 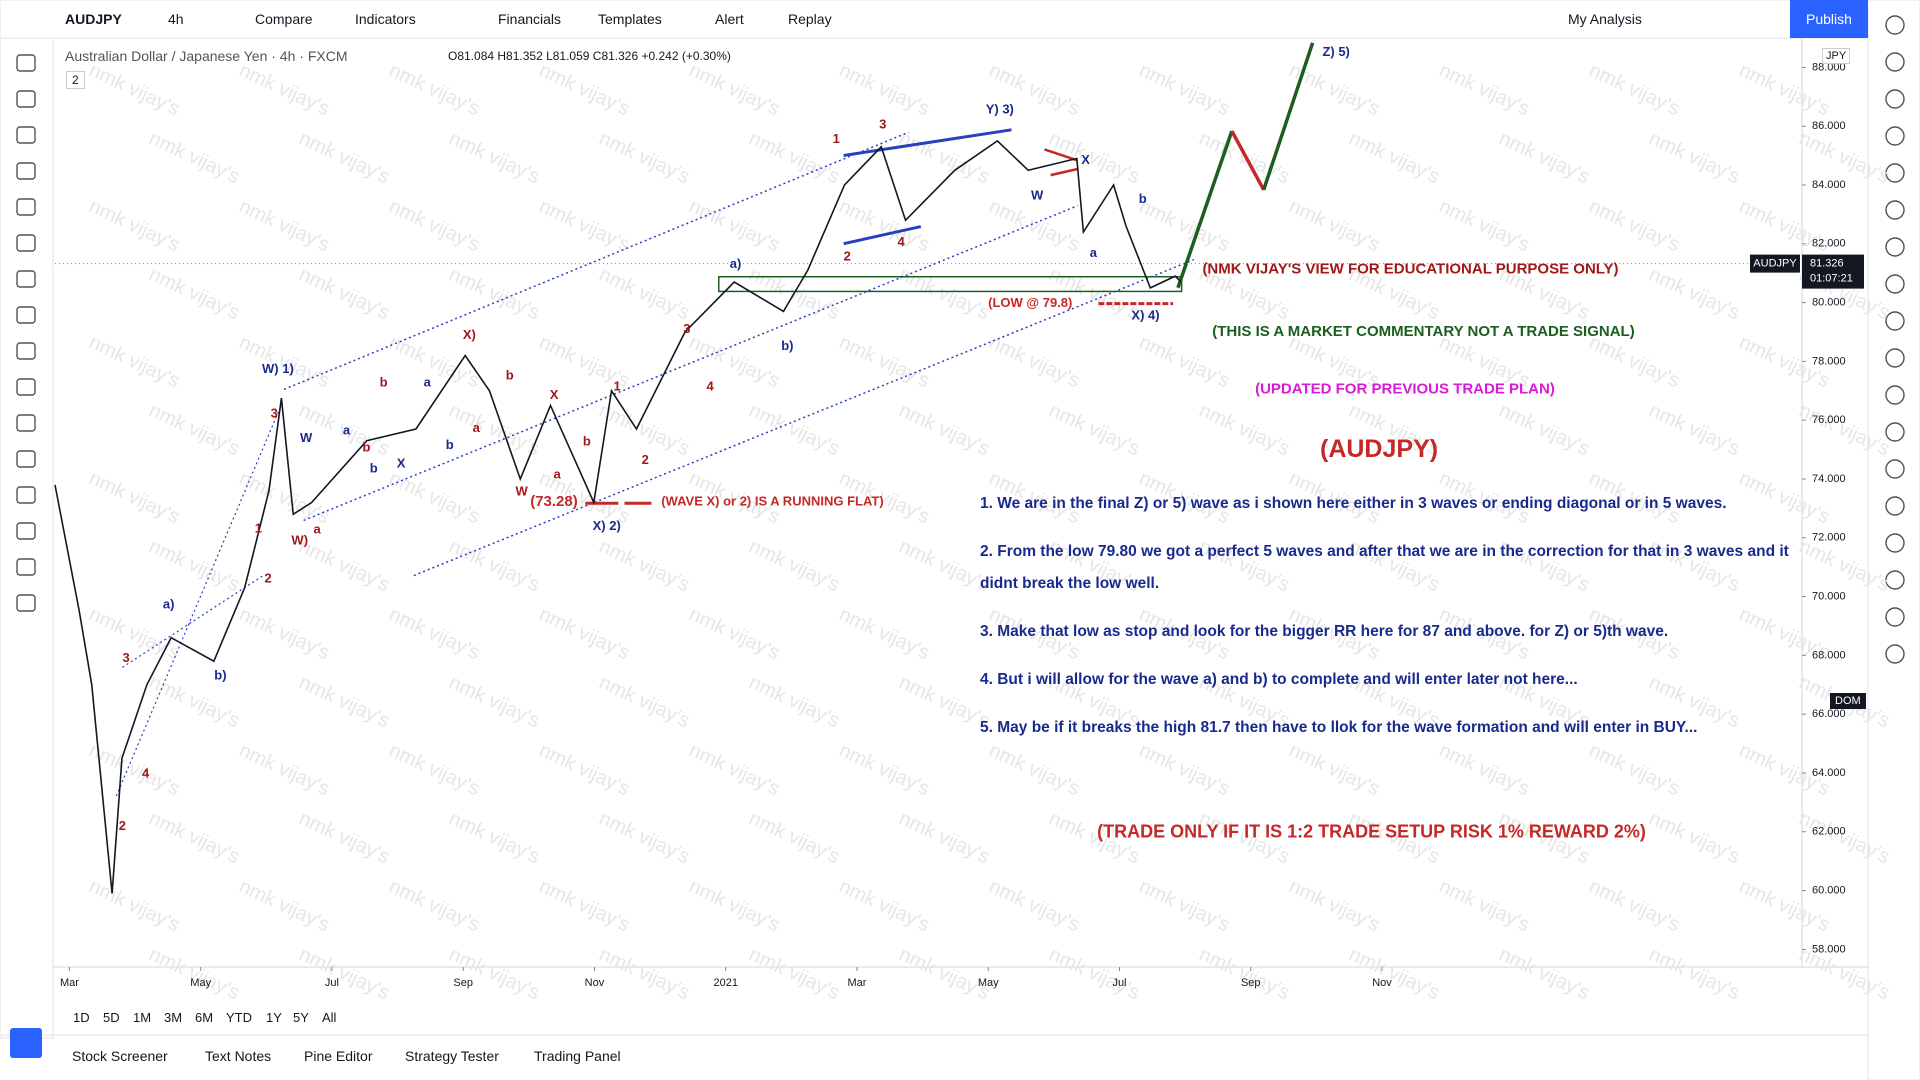 I want to click on projection, so click(x=1205, y=209).